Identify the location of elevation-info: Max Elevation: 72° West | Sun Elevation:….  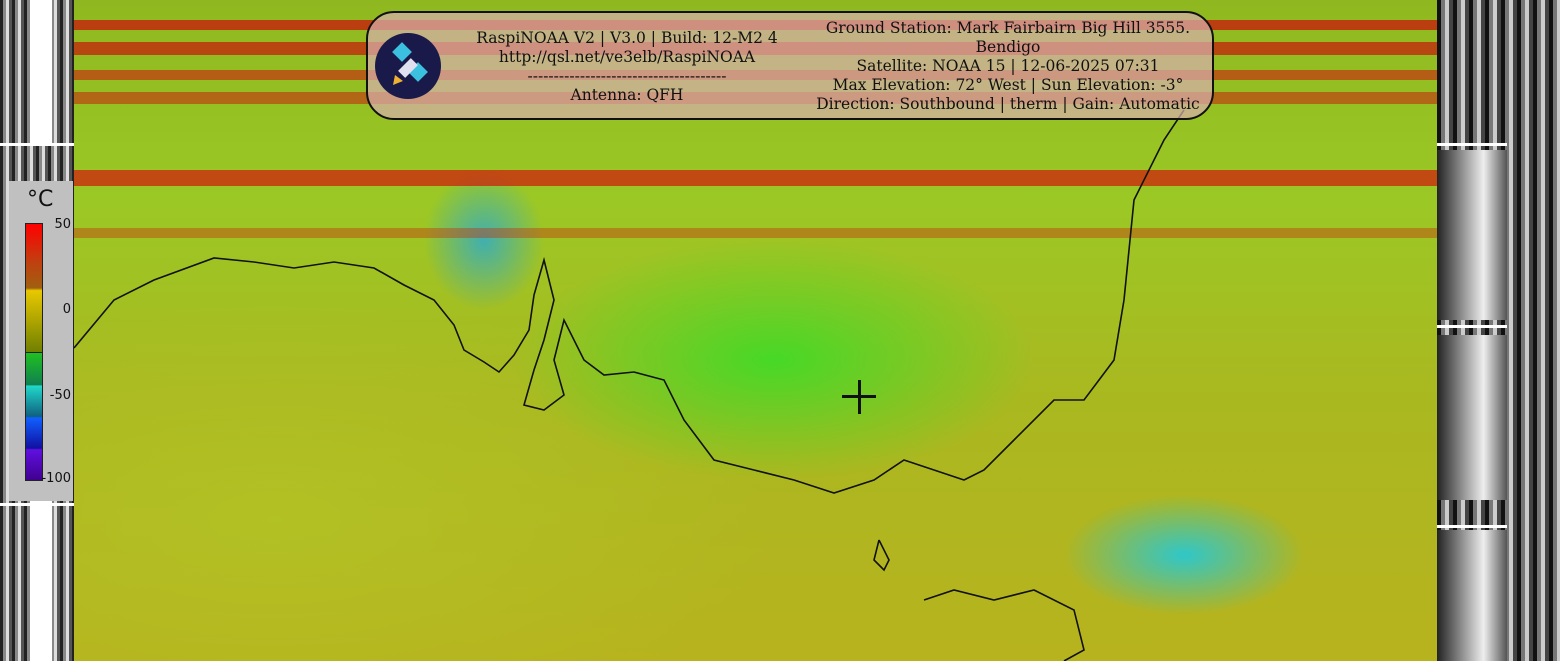
(1008, 85).